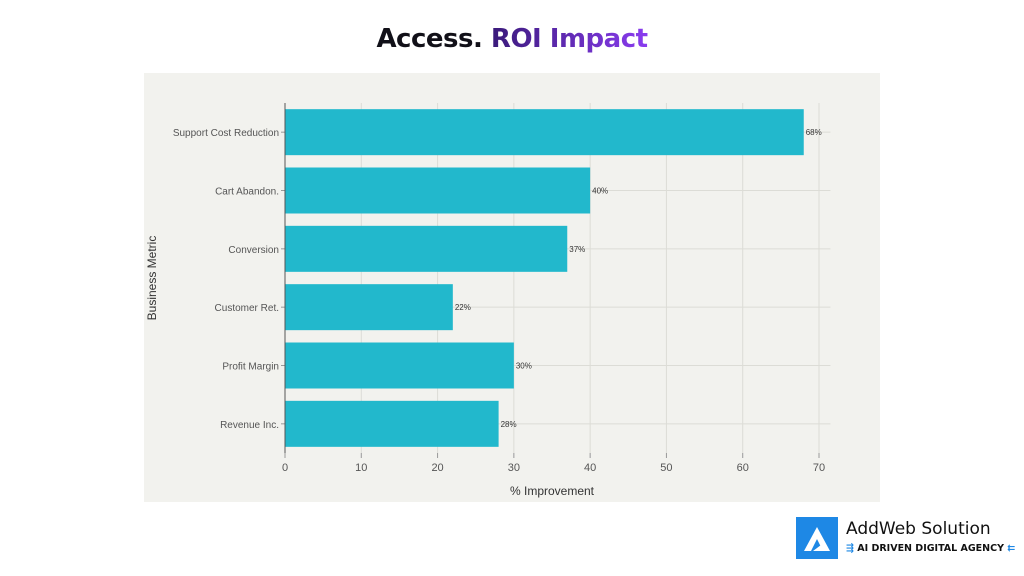  What do you see at coordinates (249, 425) in the screenshot?
I see `y-tick-label: Revenue Inc.` at bounding box center [249, 425].